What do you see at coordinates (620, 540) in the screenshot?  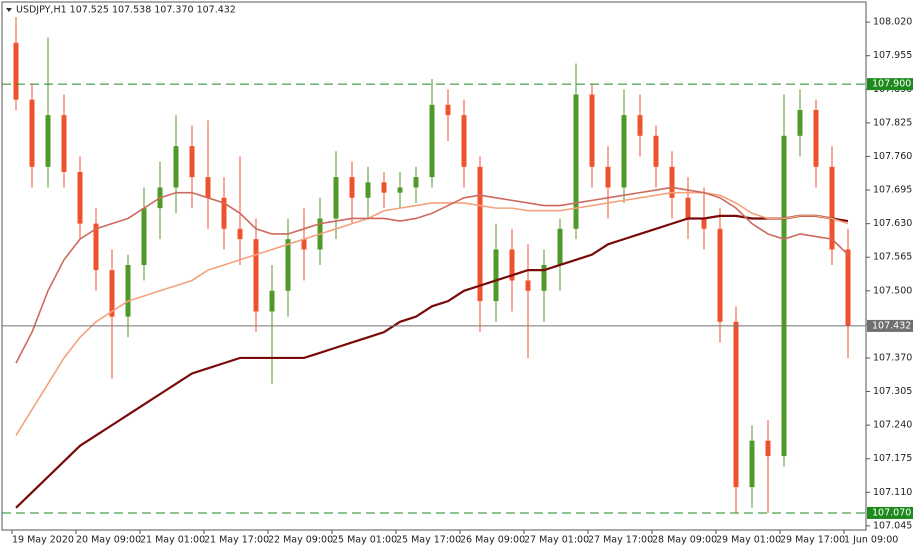 I see `x-tick-label: 27 May 17:00` at bounding box center [620, 540].